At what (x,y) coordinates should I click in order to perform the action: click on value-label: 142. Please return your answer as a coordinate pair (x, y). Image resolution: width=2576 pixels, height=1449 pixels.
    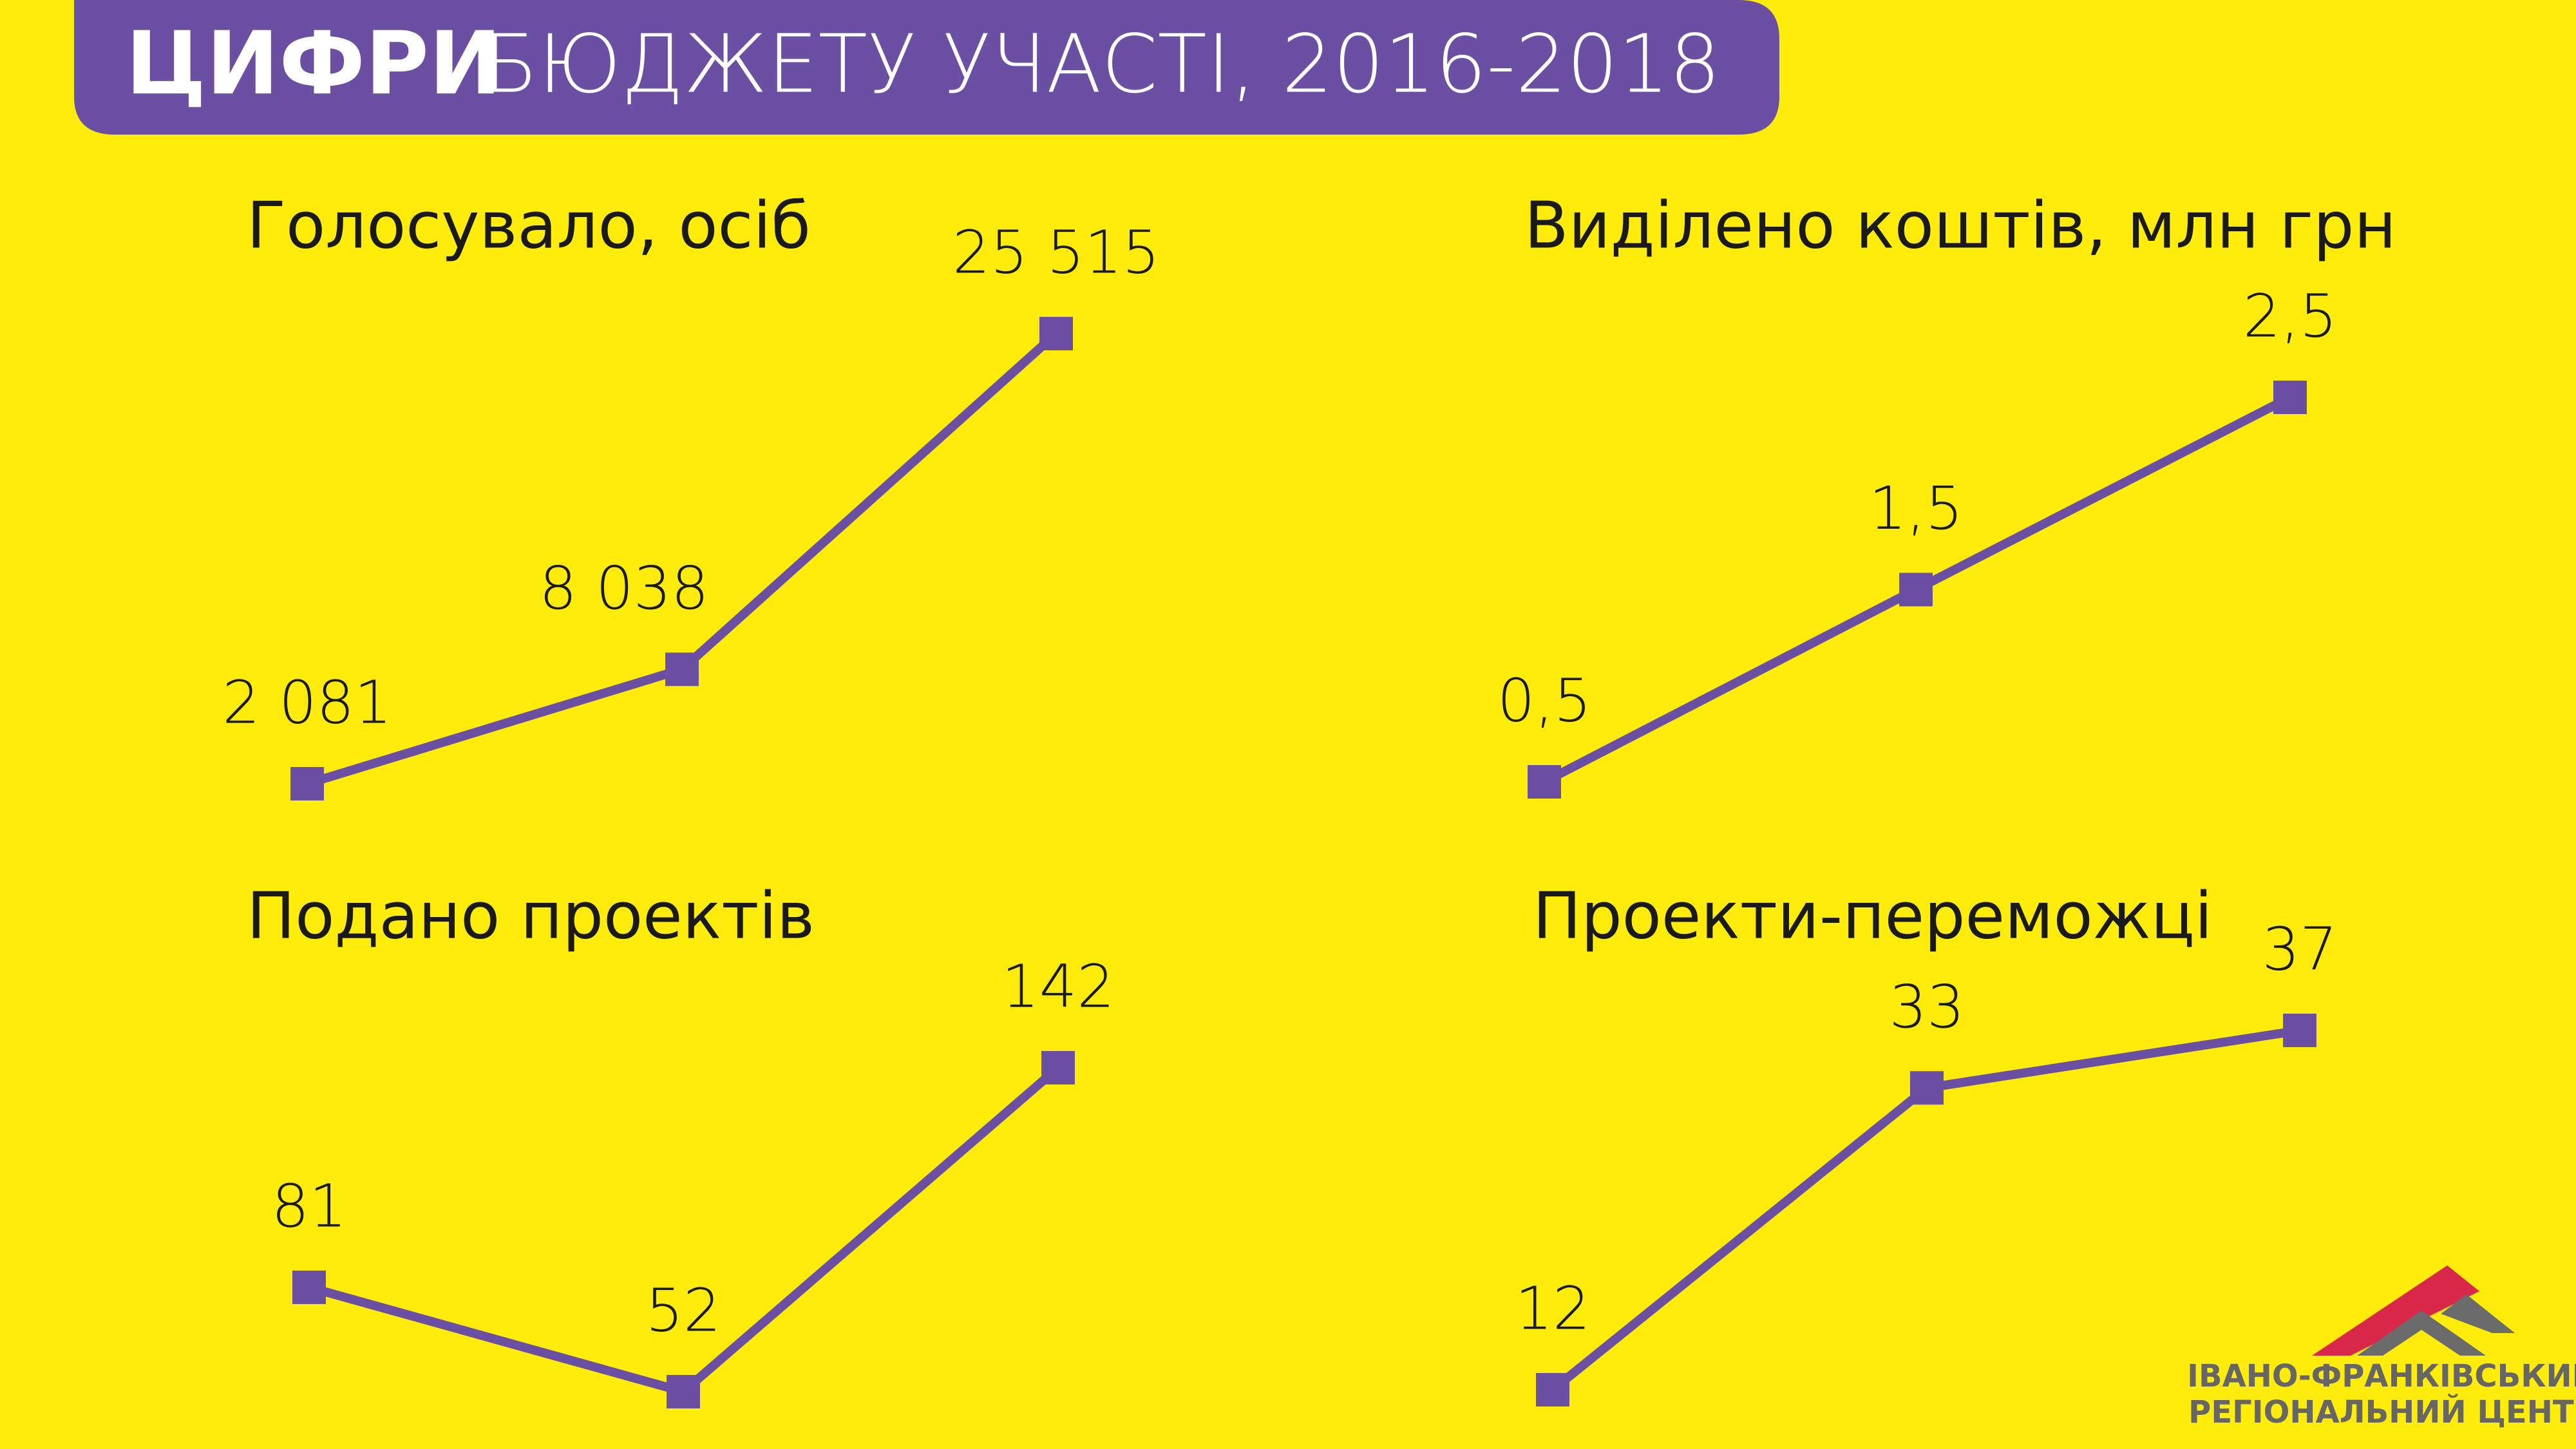
    Looking at the image, I should click on (1058, 986).